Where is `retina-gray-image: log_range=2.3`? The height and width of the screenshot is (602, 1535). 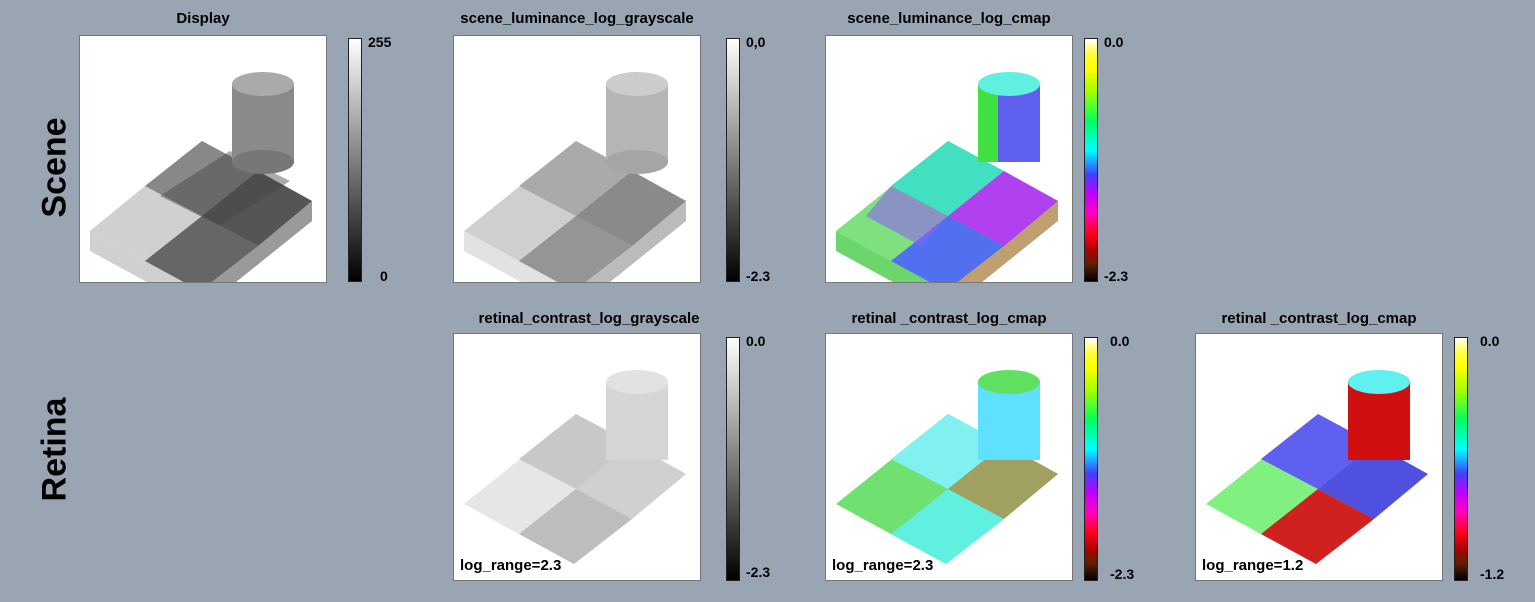 retina-gray-image: log_range=2.3 is located at coordinates (577, 457).